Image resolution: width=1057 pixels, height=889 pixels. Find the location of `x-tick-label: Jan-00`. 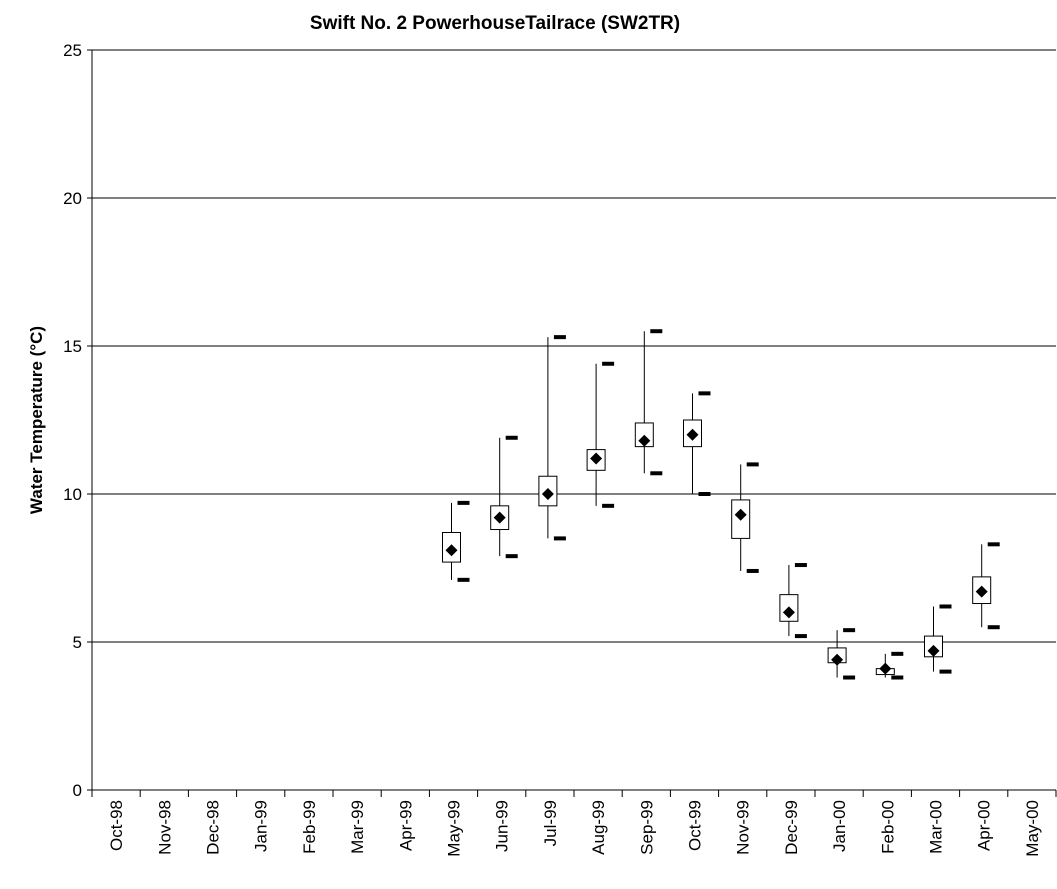

x-tick-label: Jan-00 is located at coordinates (839, 826).